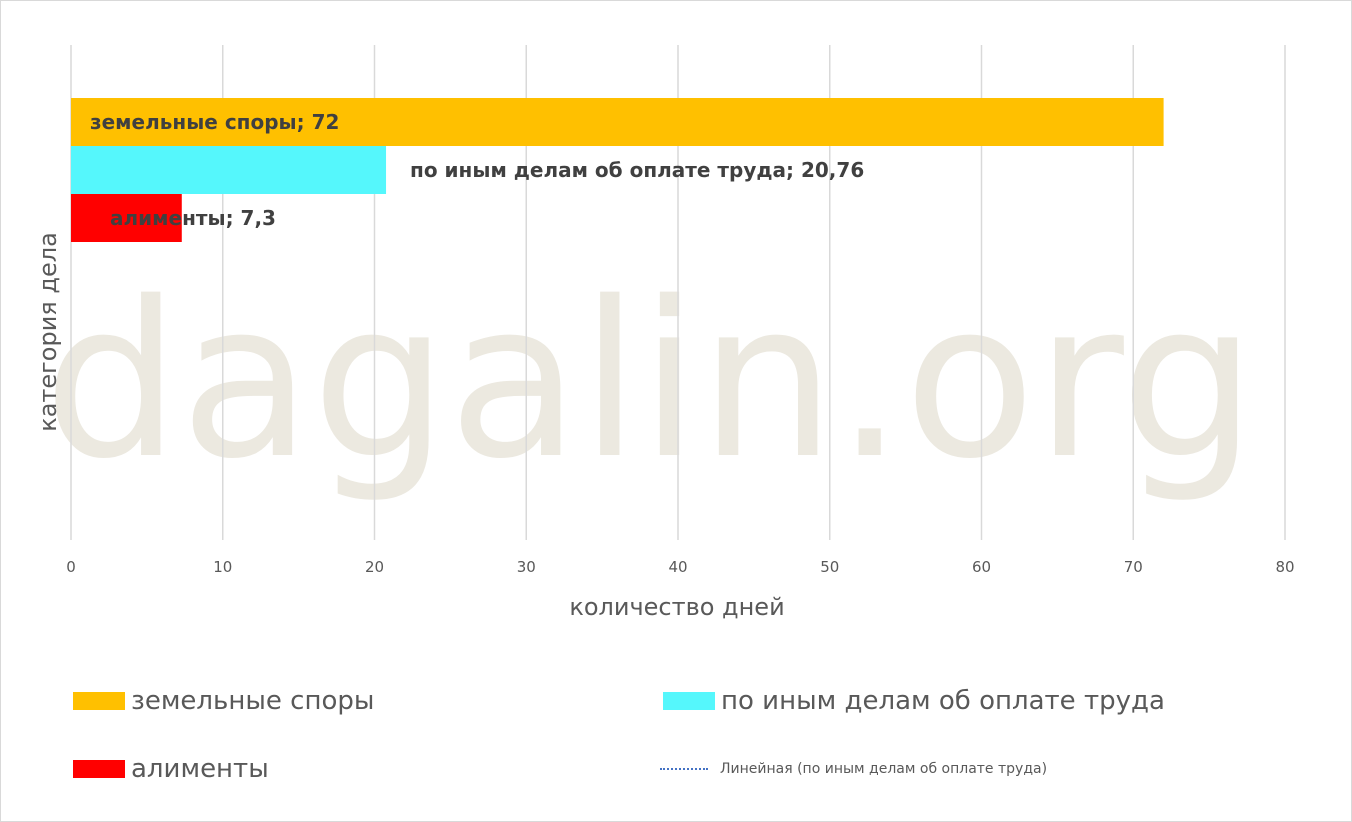 This screenshot has height=822, width=1352. What do you see at coordinates (71, 567) in the screenshot?
I see `x-tick-label: 0` at bounding box center [71, 567].